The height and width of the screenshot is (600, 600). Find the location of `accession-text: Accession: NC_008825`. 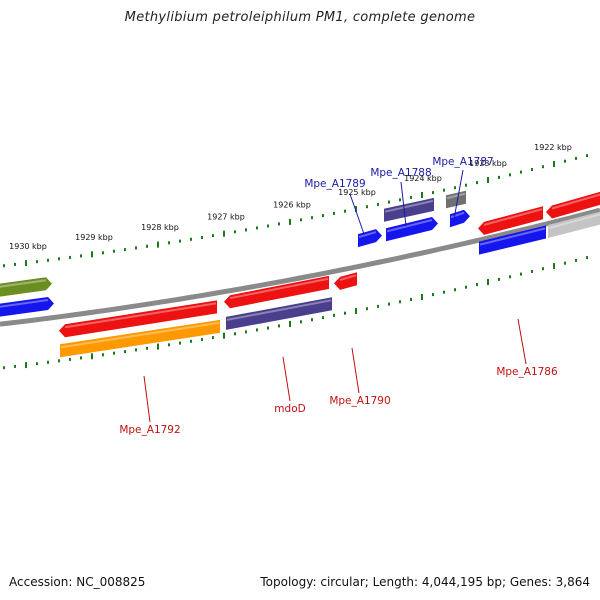

accession-text: Accession: NC_008825 is located at coordinates (77, 582).